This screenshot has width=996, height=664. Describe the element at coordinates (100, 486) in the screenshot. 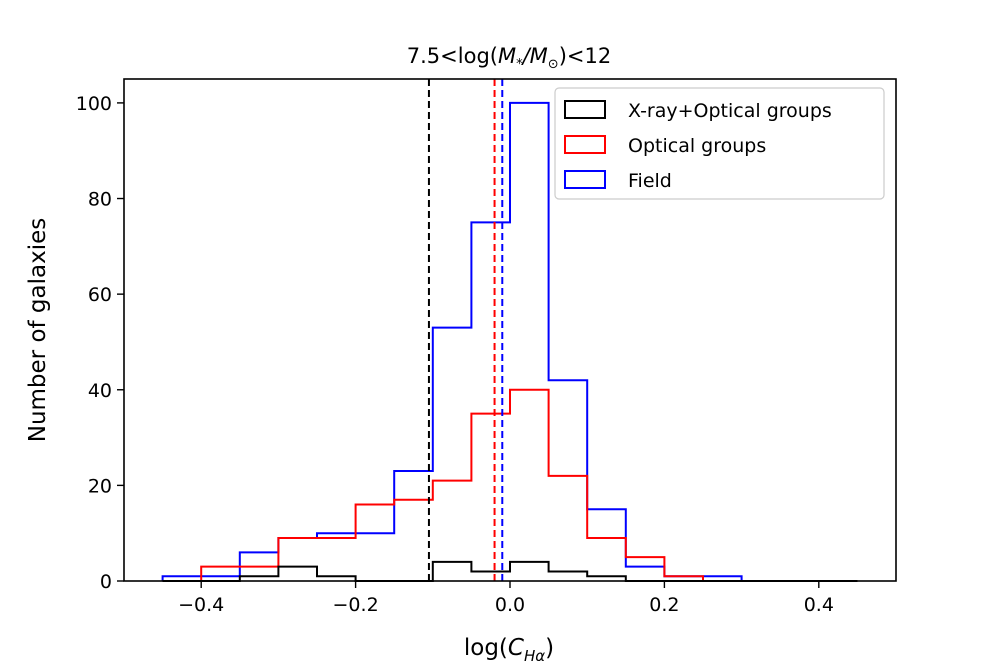

I see `y-tick-label: 20` at that location.